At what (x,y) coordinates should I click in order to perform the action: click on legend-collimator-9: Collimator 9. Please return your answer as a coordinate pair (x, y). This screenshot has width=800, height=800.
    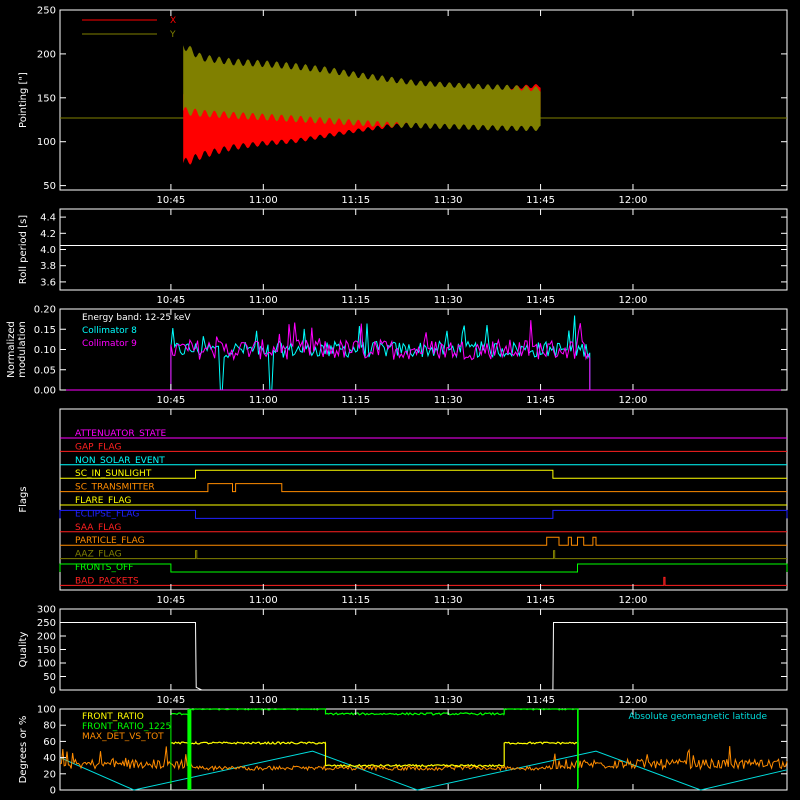
    Looking at the image, I should click on (109, 344).